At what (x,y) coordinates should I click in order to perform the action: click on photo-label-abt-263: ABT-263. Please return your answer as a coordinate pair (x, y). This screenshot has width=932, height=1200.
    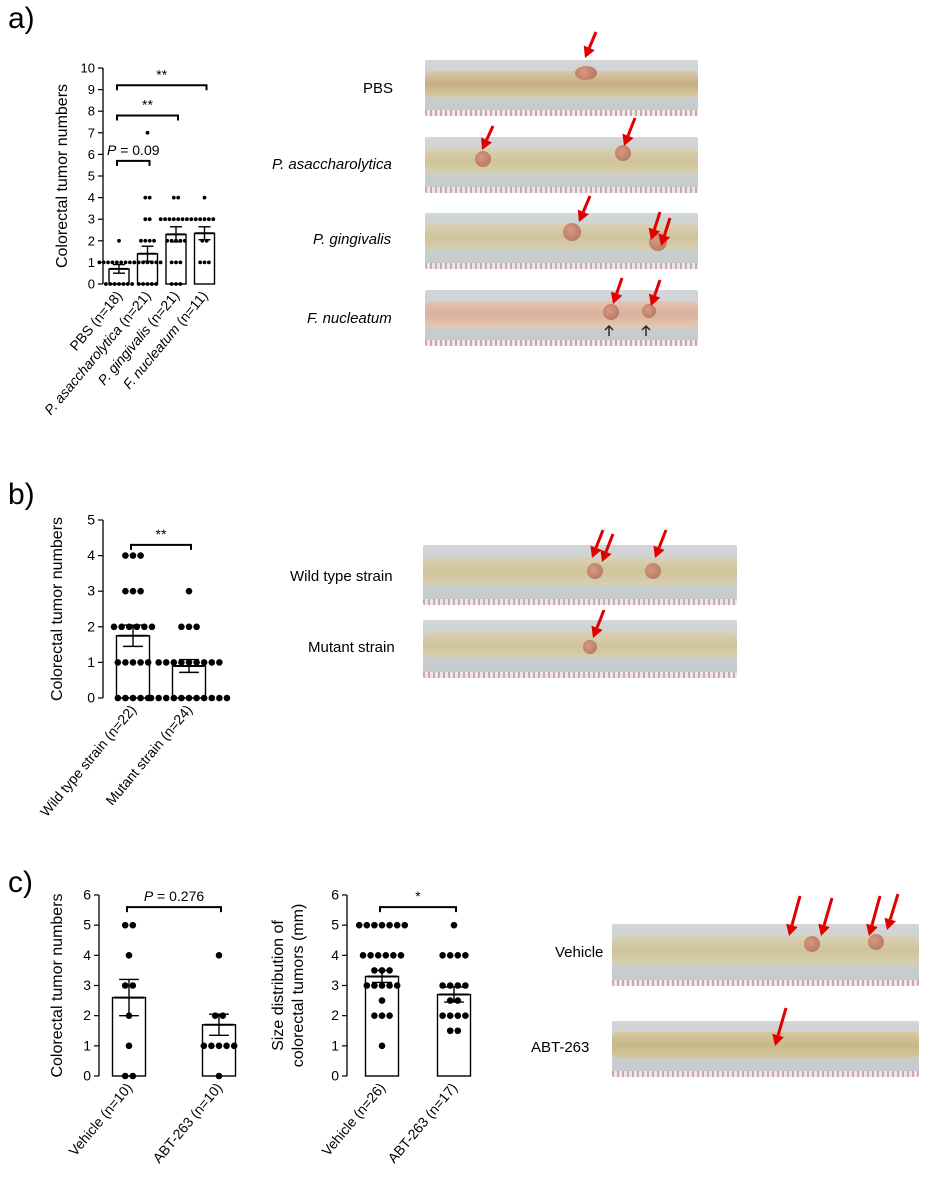
    Looking at the image, I should click on (560, 1047).